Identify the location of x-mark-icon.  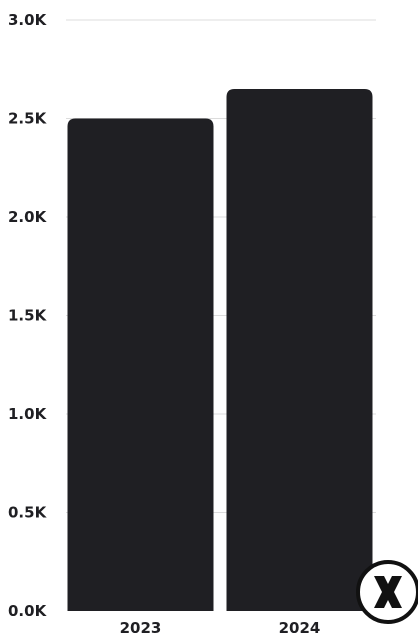
(388, 592).